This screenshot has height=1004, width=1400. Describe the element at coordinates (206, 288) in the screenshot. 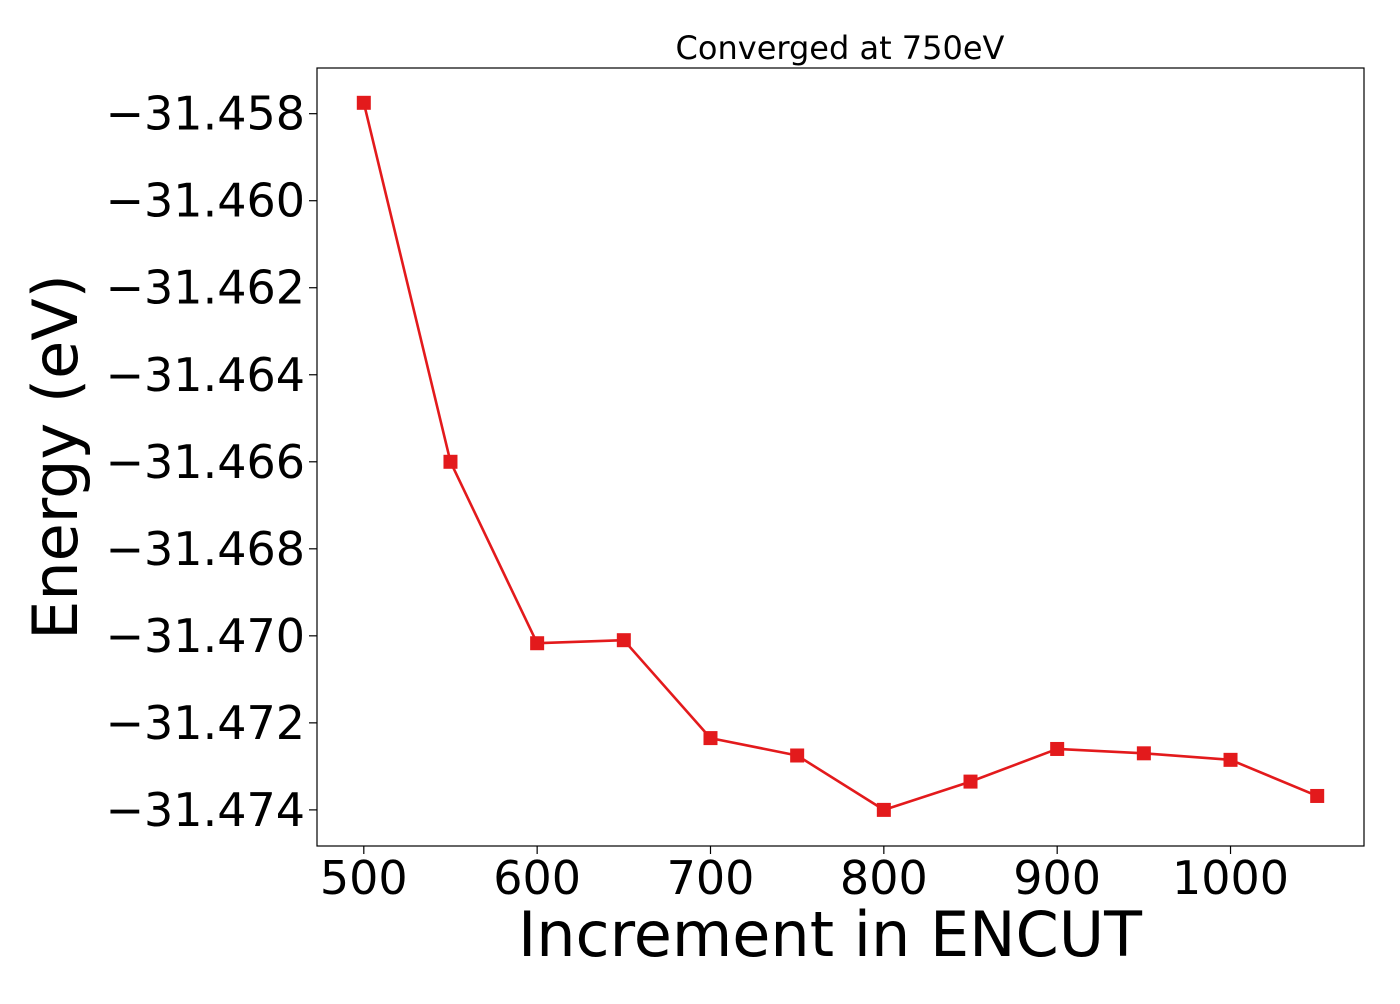

I see `y-tick-label: −31.462` at that location.